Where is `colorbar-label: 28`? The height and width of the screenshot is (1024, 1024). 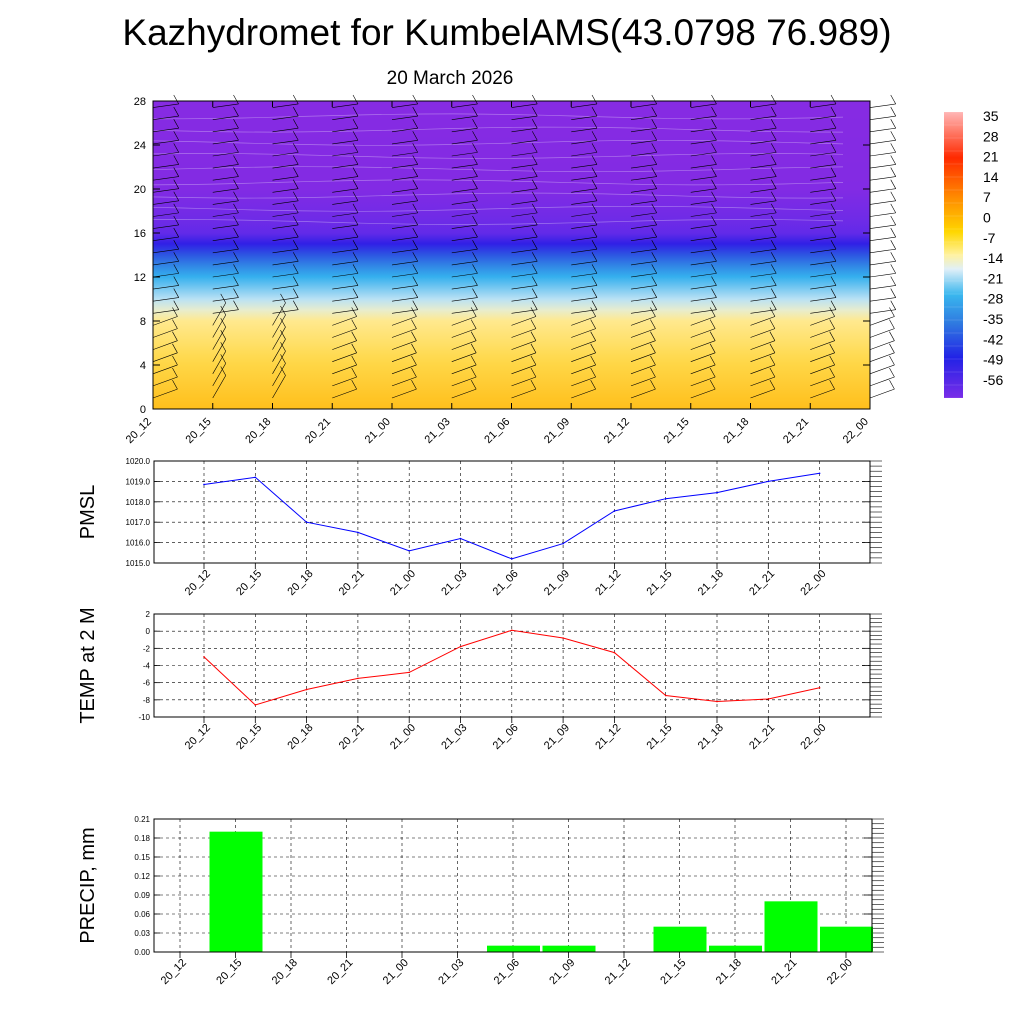 colorbar-label: 28 is located at coordinates (991, 136).